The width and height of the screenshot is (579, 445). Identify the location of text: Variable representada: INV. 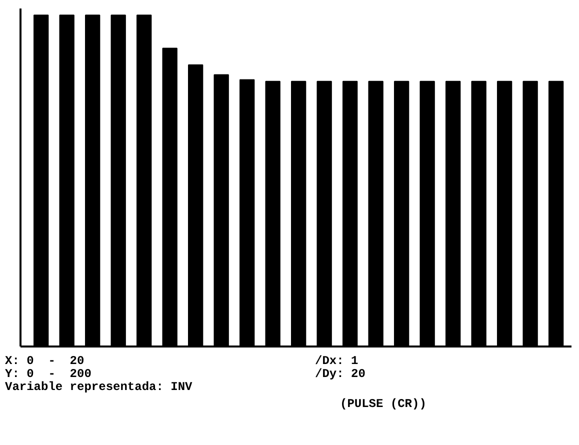
(98, 387).